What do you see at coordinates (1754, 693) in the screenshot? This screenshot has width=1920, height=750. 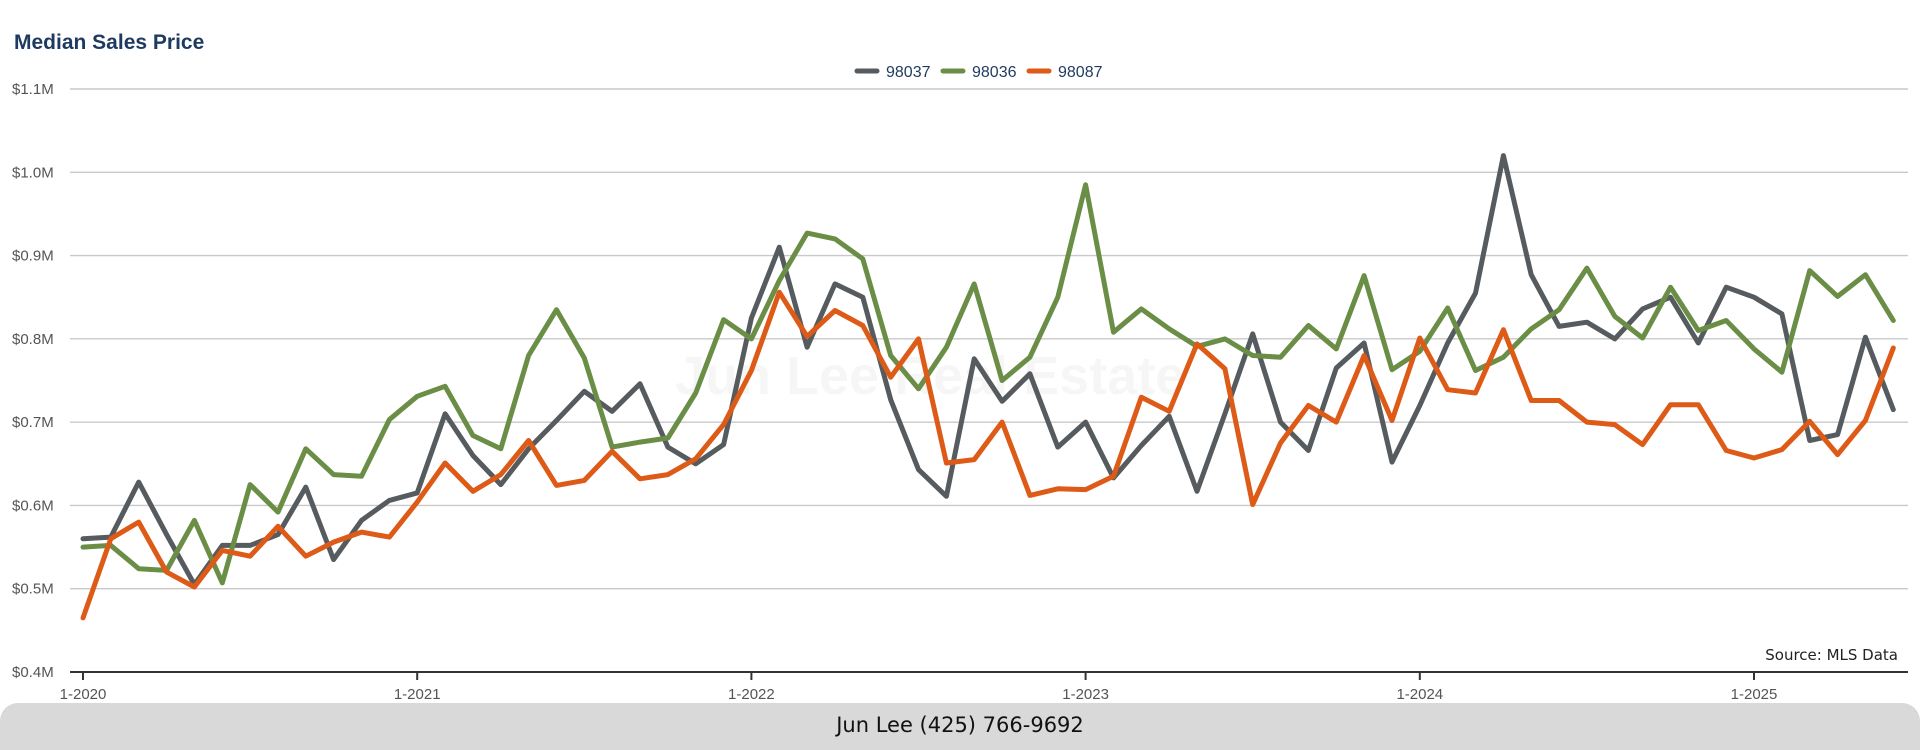 I see `x-tick-label: 1-2025` at bounding box center [1754, 693].